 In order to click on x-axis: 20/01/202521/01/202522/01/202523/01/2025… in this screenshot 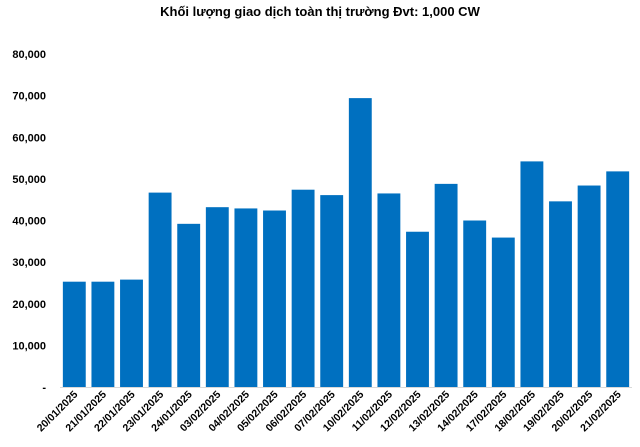, I will do `click(329, 412)`.